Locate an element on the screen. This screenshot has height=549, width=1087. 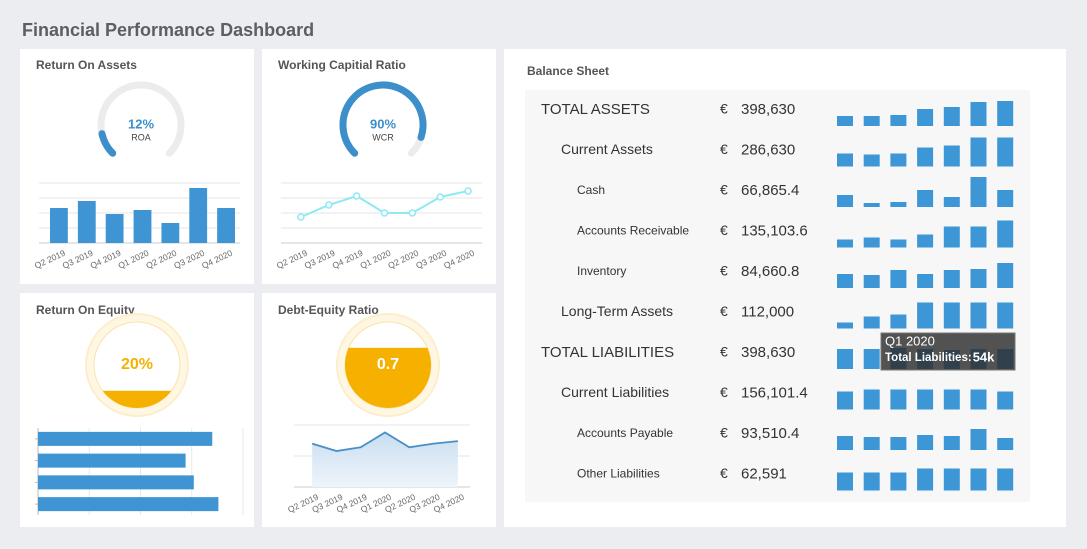
panel-title: Working Capitial Ratio is located at coordinates (342, 65).